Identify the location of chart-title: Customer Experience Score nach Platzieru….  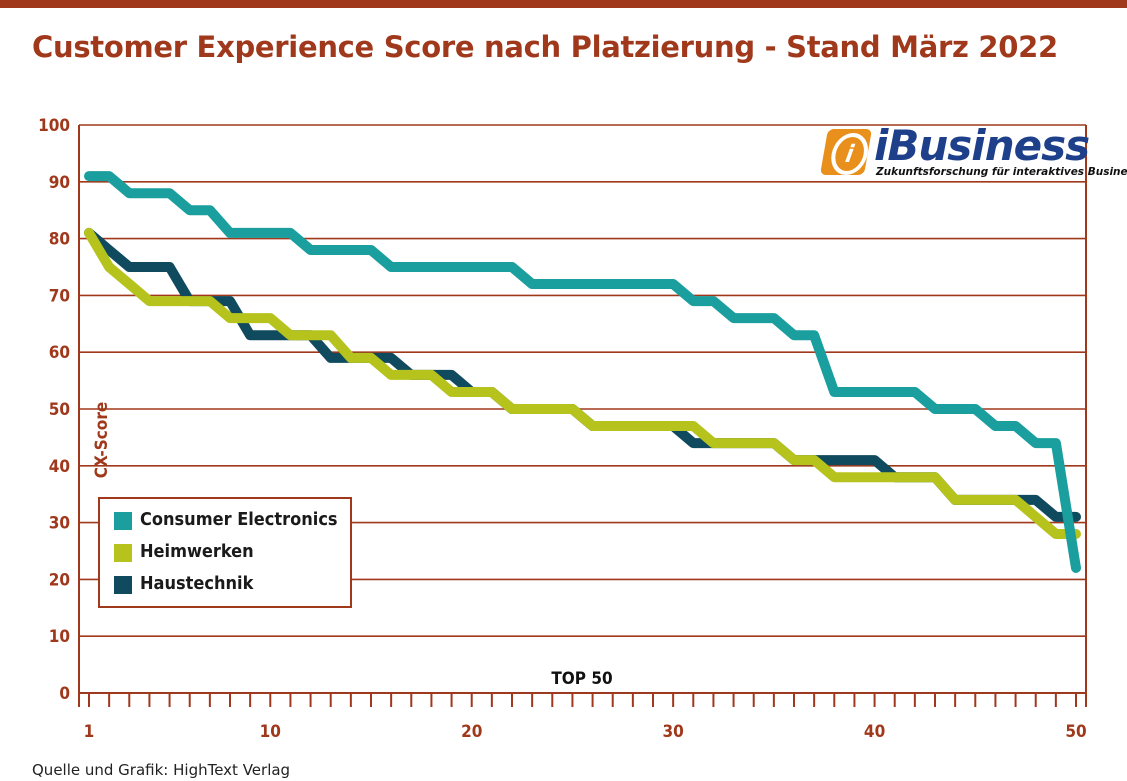
(545, 47).